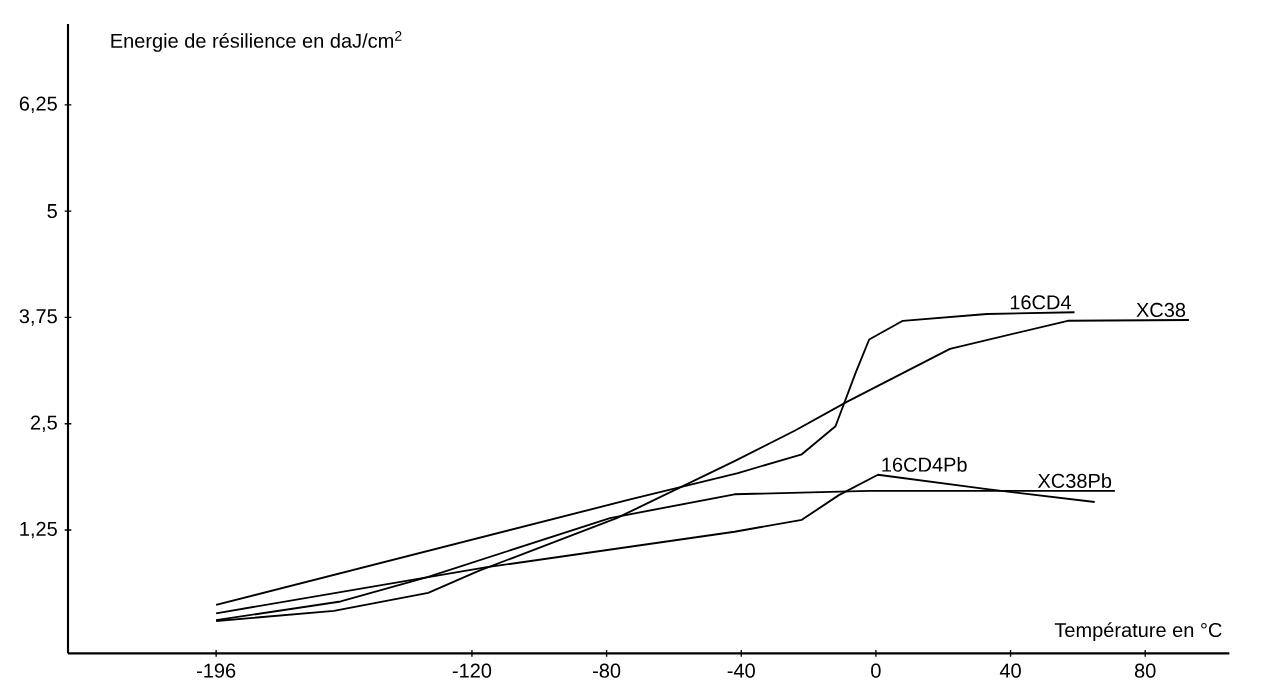 Image resolution: width=1280 pixels, height=700 pixels. Describe the element at coordinates (1145, 670) in the screenshot. I see `x-tick-label: 80` at that location.